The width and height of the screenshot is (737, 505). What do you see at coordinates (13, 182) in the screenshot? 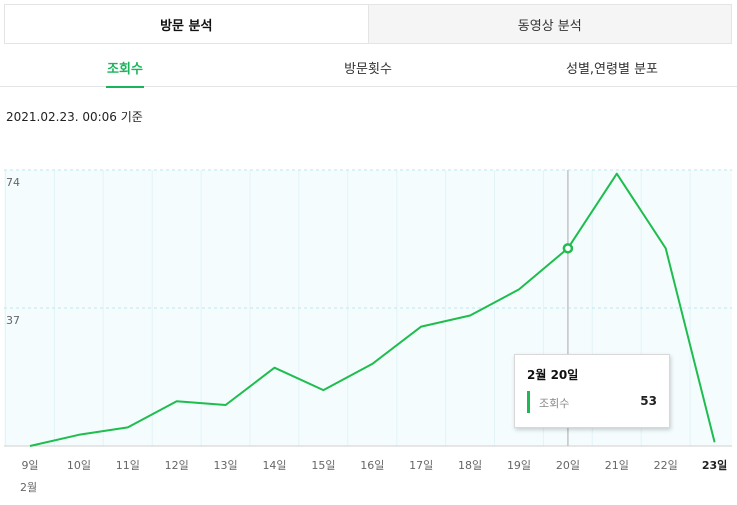
I see `y-tick-label: 74` at bounding box center [13, 182].